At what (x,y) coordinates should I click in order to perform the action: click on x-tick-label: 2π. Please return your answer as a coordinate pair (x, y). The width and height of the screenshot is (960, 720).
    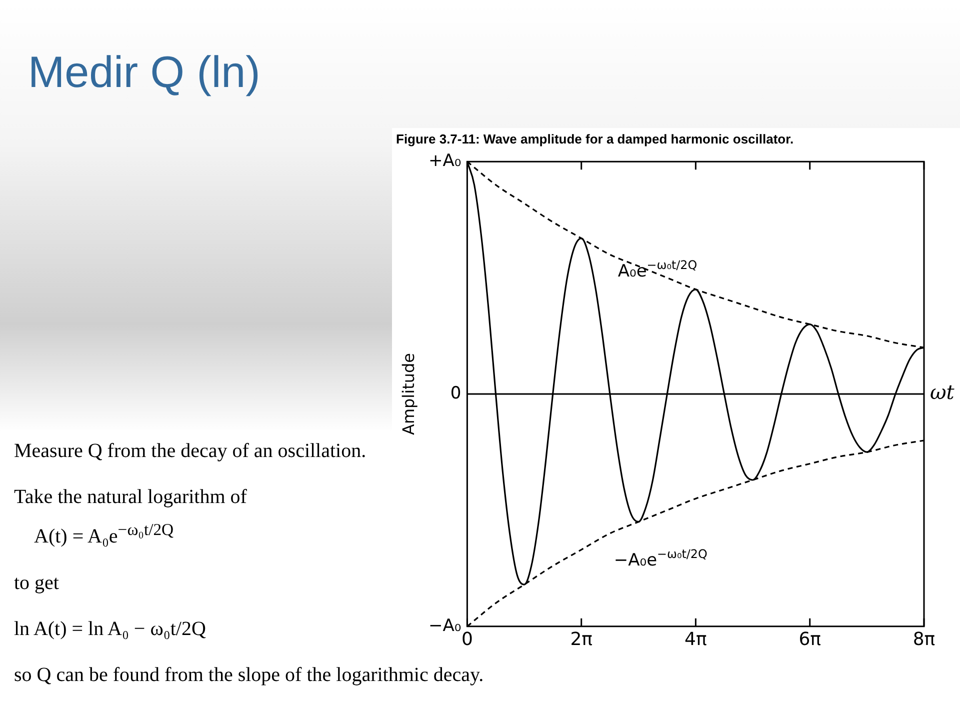
    Looking at the image, I should click on (581, 639).